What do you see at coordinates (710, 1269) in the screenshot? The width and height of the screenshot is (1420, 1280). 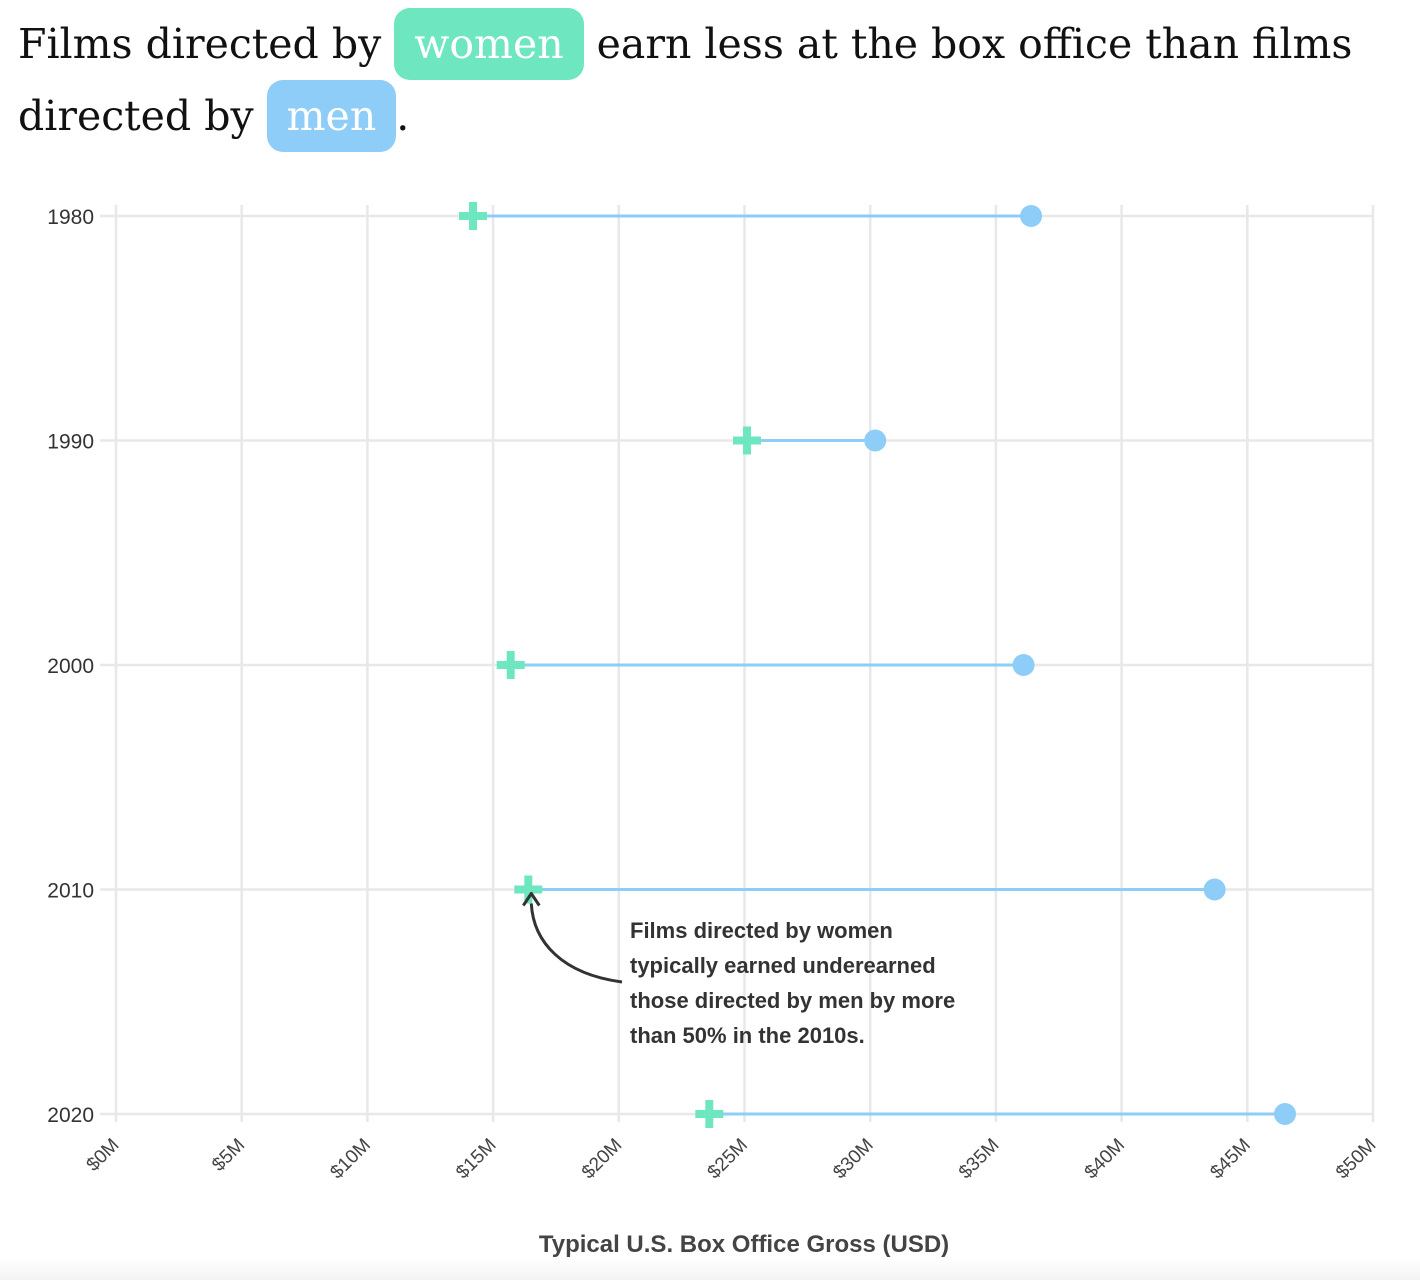 I see `footer-shade` at bounding box center [710, 1269].